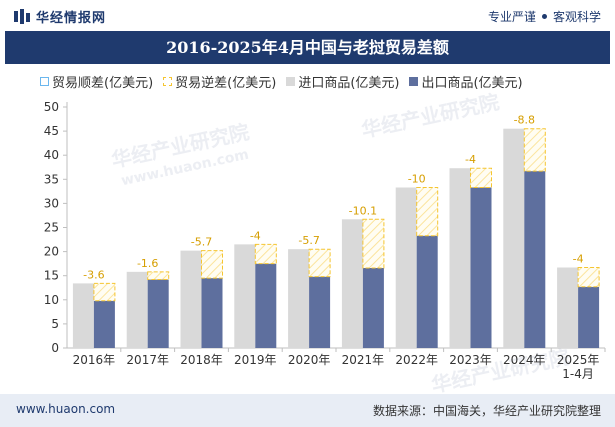 This screenshot has width=615, height=427. Describe the element at coordinates (417, 178) in the screenshot. I see `balance-label: -10` at that location.